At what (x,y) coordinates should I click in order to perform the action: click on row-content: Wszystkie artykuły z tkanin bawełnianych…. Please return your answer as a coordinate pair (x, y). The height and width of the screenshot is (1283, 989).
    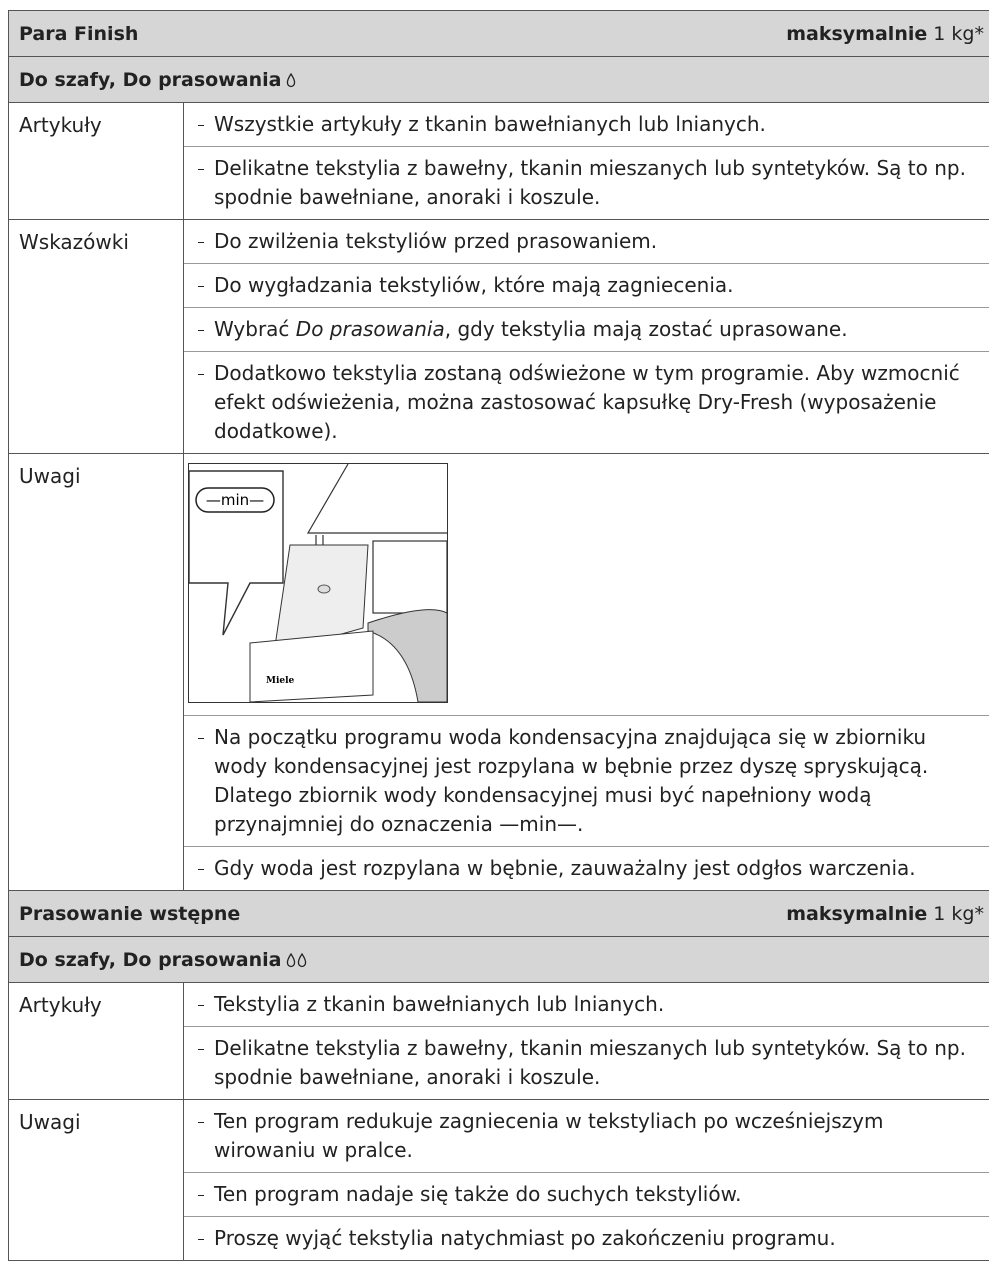
    Looking at the image, I should click on (586, 161).